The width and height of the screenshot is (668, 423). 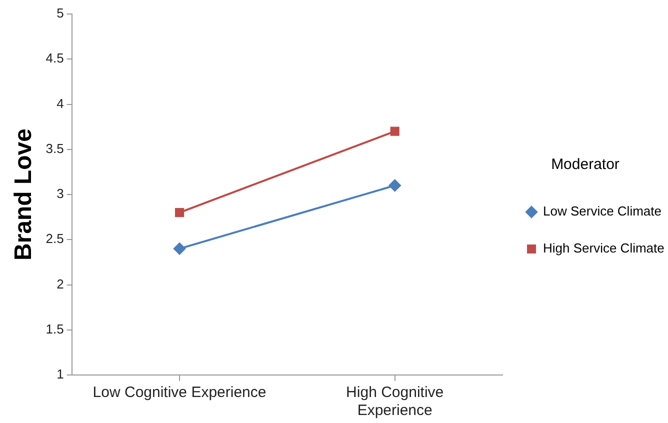 What do you see at coordinates (60, 284) in the screenshot?
I see `y-tick-label: 2` at bounding box center [60, 284].